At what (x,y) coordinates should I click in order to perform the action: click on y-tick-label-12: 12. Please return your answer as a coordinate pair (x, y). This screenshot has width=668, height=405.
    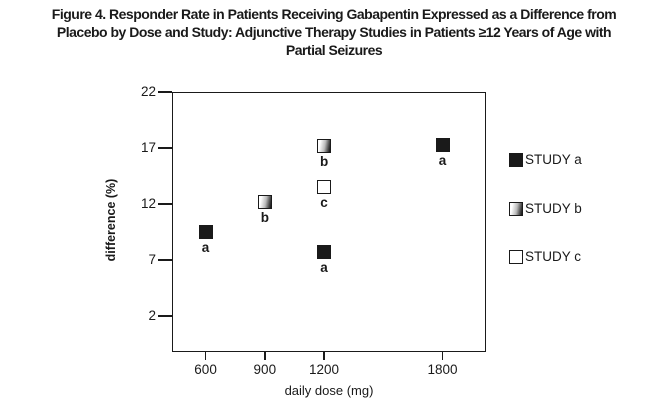
    Looking at the image, I should click on (148, 203).